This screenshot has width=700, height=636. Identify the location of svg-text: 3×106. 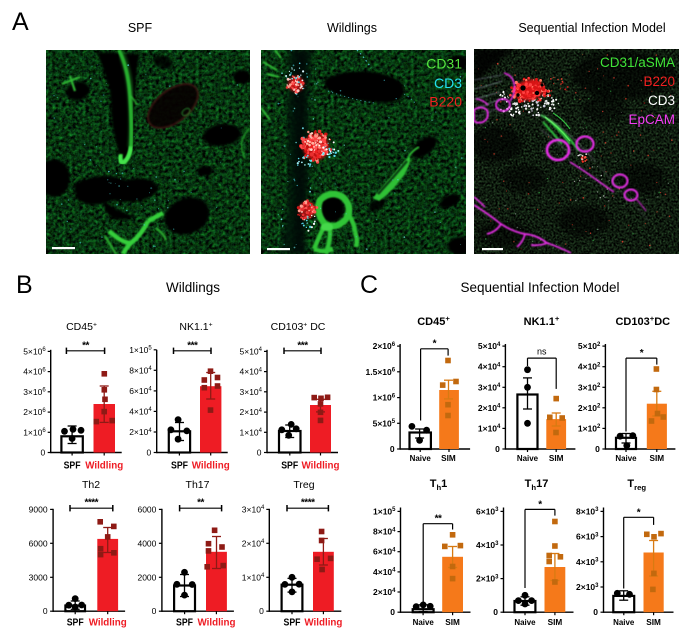
(34, 392).